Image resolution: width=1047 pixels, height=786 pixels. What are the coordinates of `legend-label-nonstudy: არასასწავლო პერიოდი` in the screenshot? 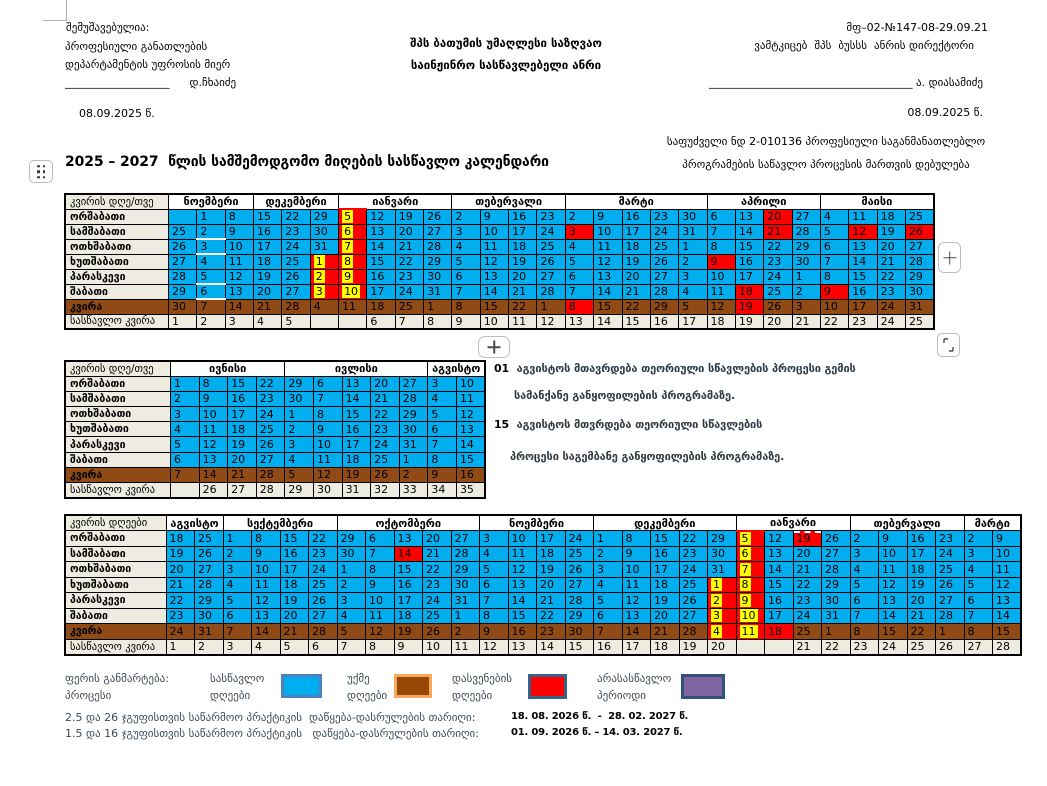 It's located at (634, 687).